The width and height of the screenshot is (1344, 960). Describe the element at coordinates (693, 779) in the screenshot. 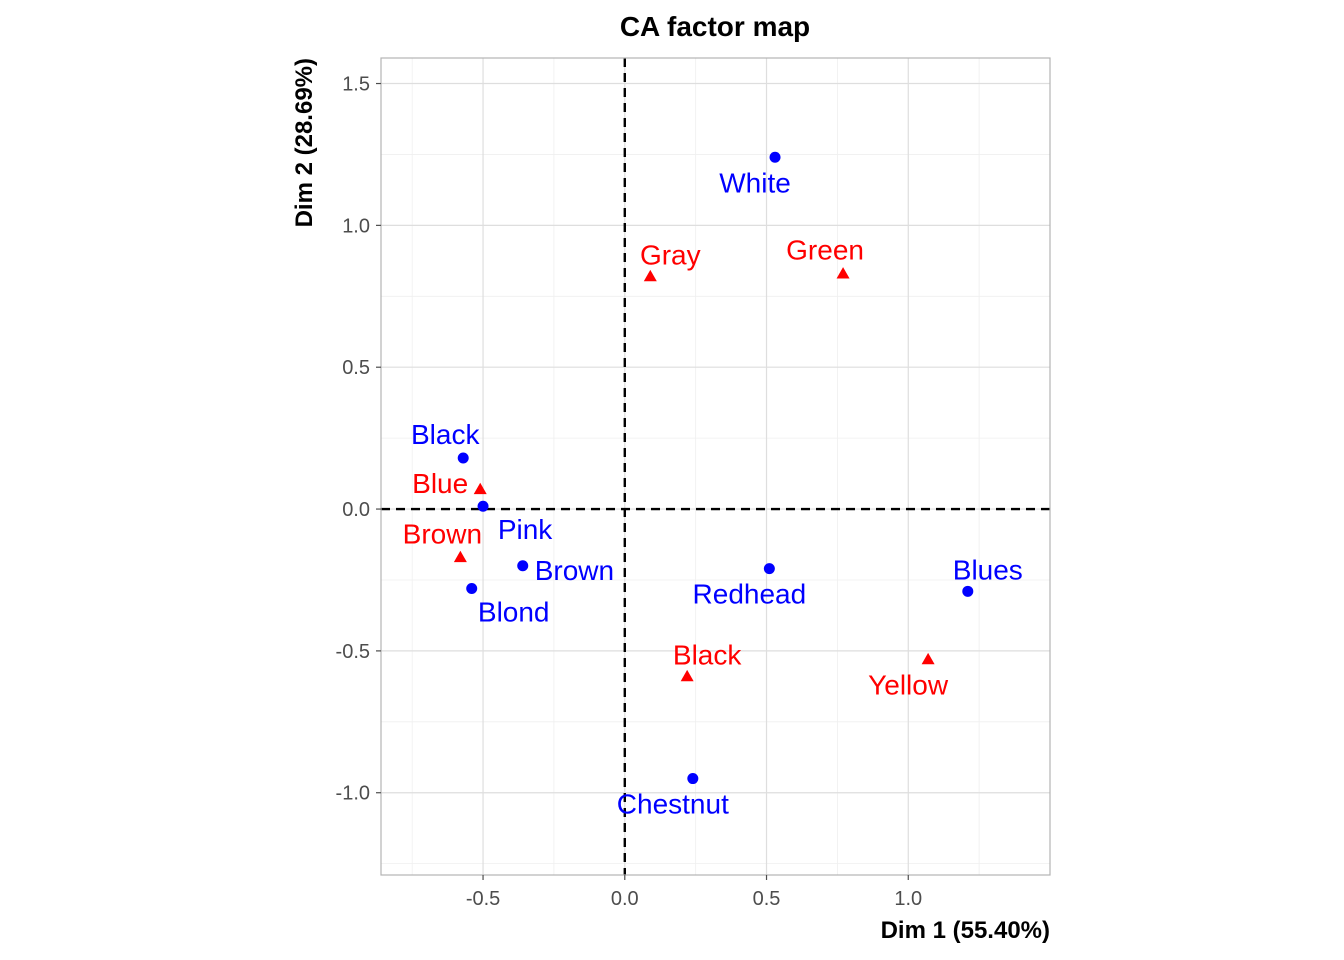

I see `point-chestnut` at that location.